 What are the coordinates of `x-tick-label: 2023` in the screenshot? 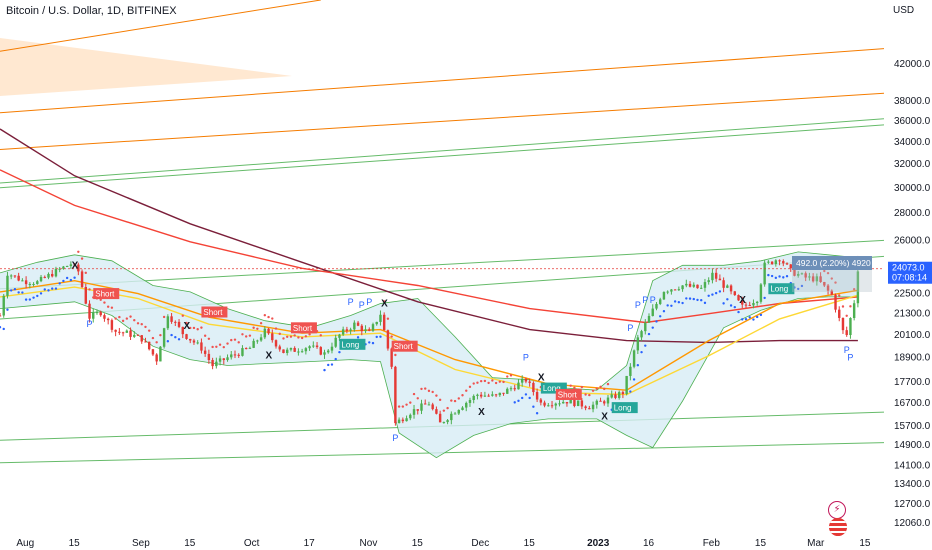 It's located at (598, 543).